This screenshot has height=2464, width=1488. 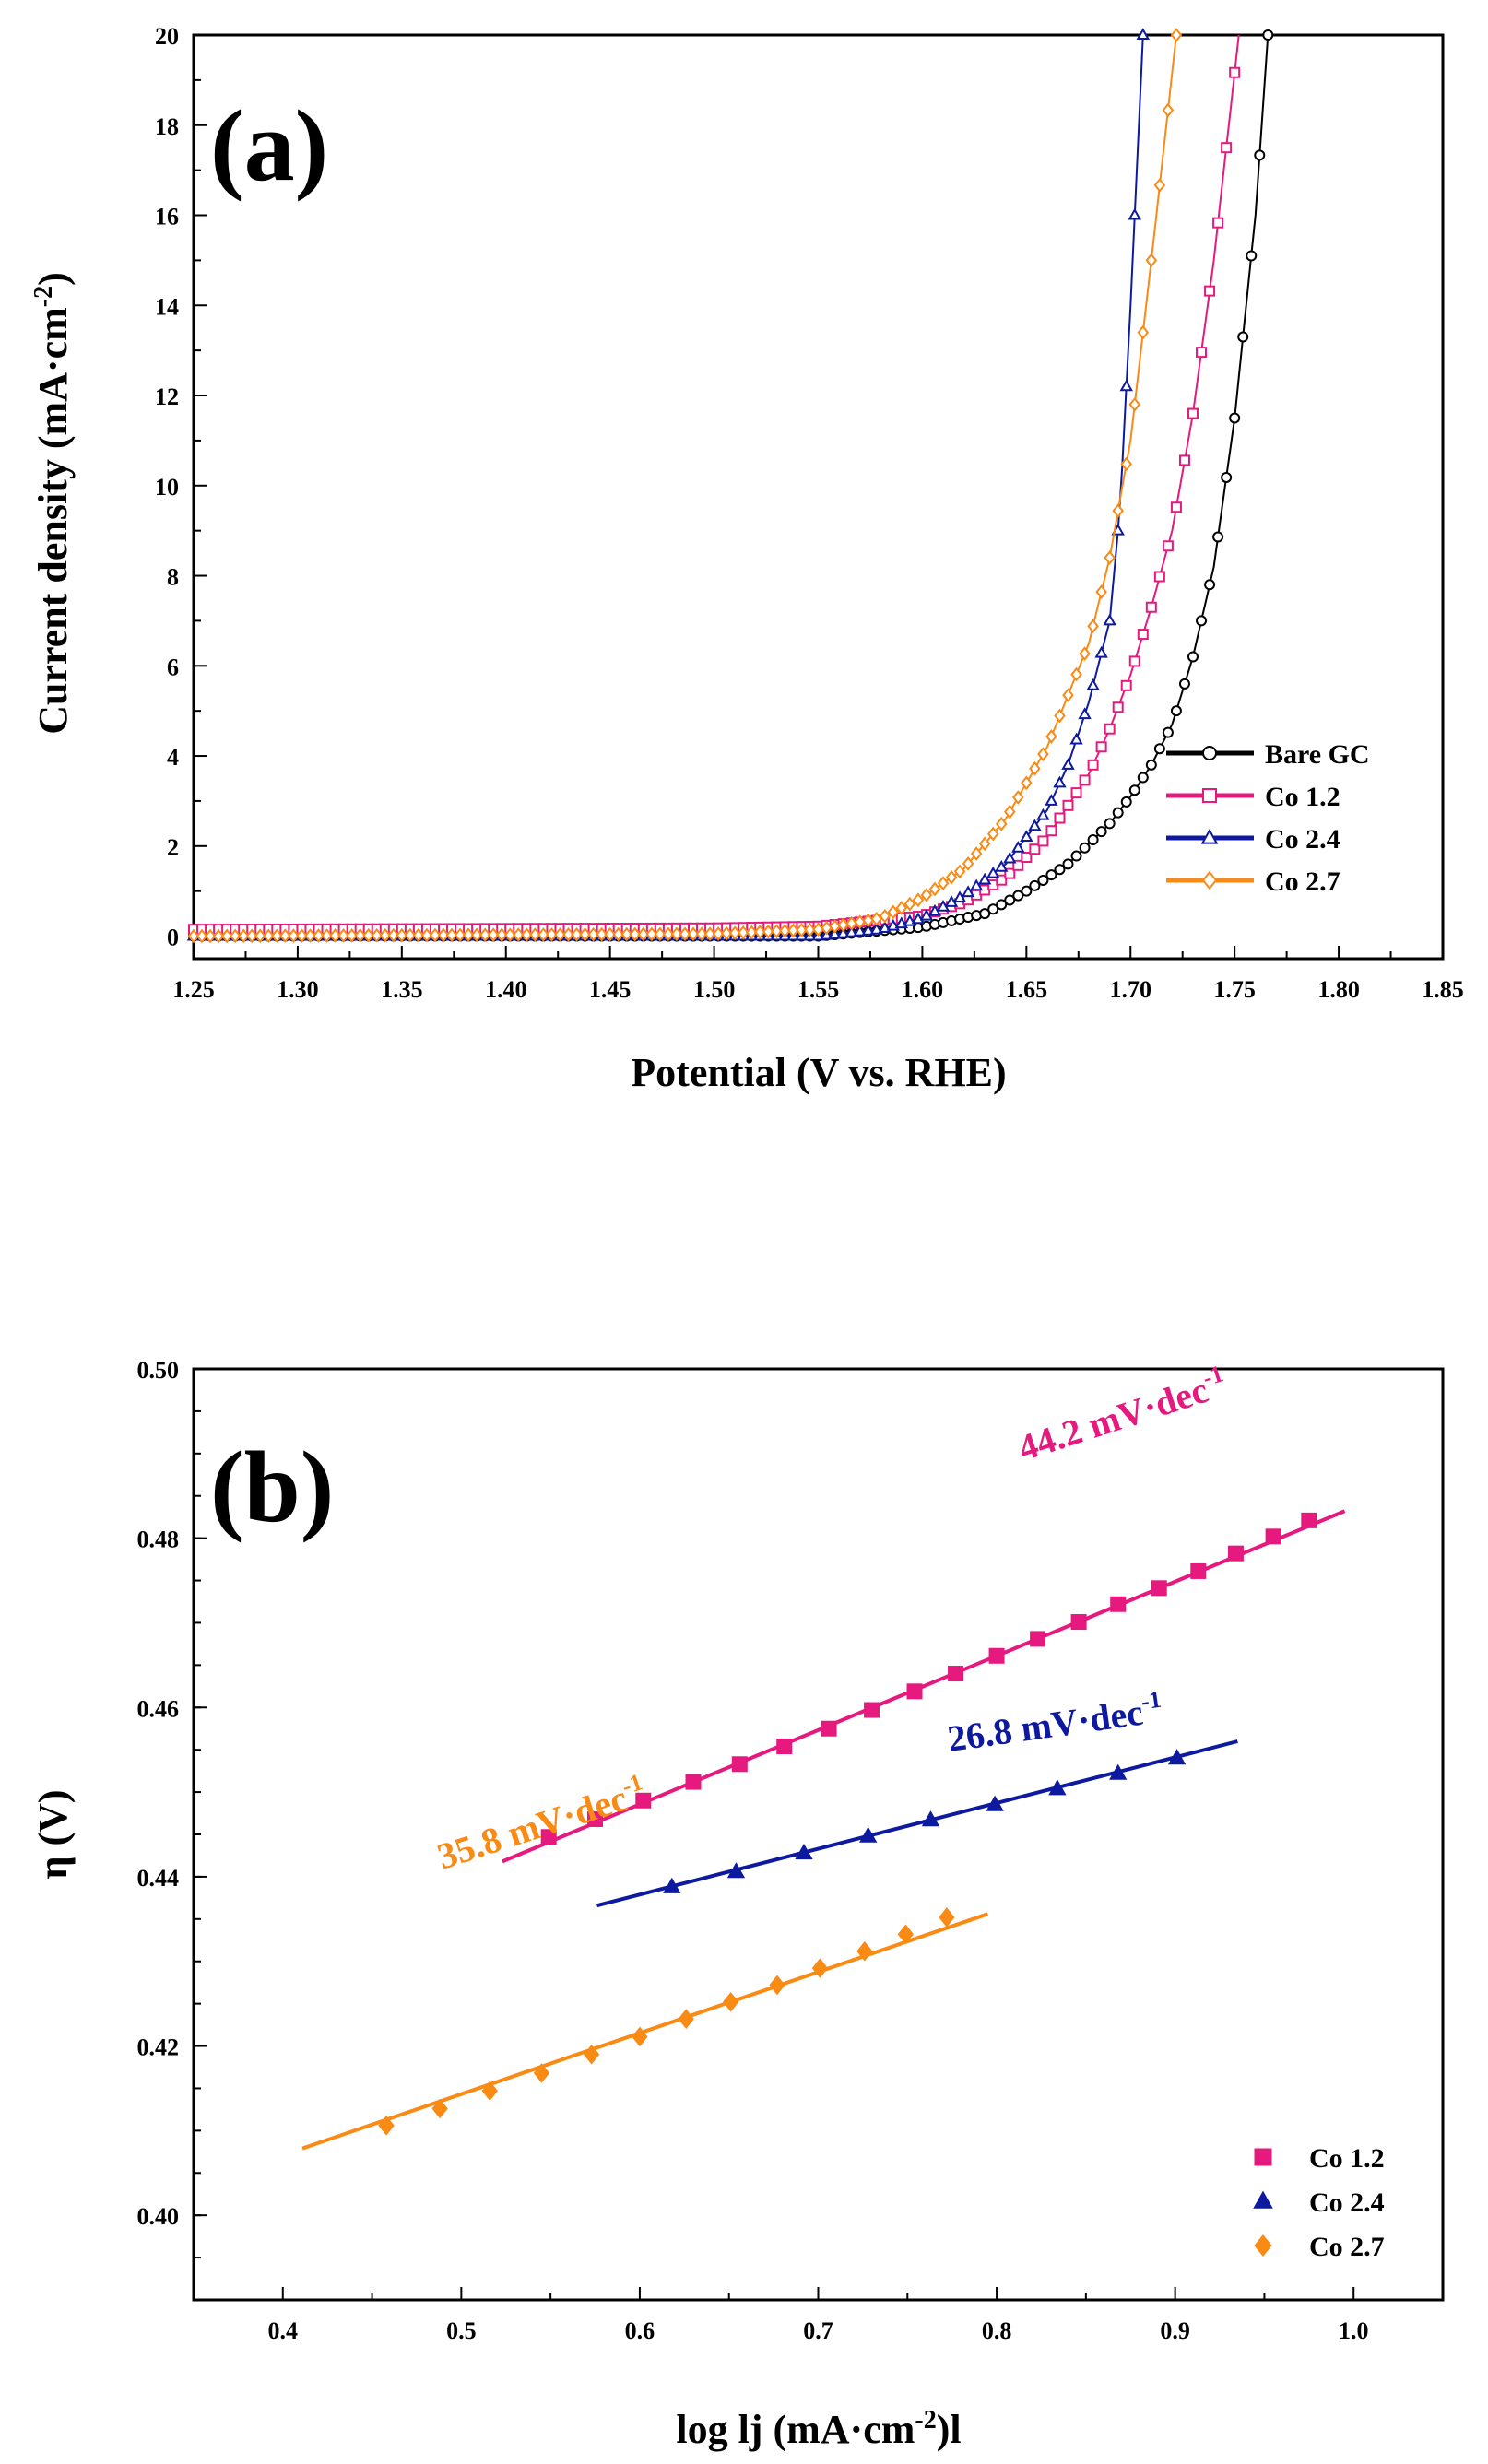 I want to click on x-tick-label: 1.65, so click(x=1027, y=990).